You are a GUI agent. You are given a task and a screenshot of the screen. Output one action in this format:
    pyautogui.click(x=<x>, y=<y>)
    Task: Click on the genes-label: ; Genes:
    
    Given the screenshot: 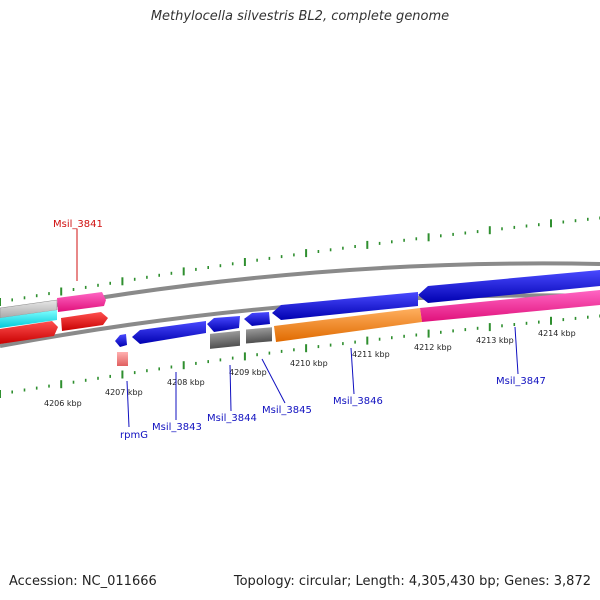 What is the action you would take?
    pyautogui.click(x=524, y=581)
    